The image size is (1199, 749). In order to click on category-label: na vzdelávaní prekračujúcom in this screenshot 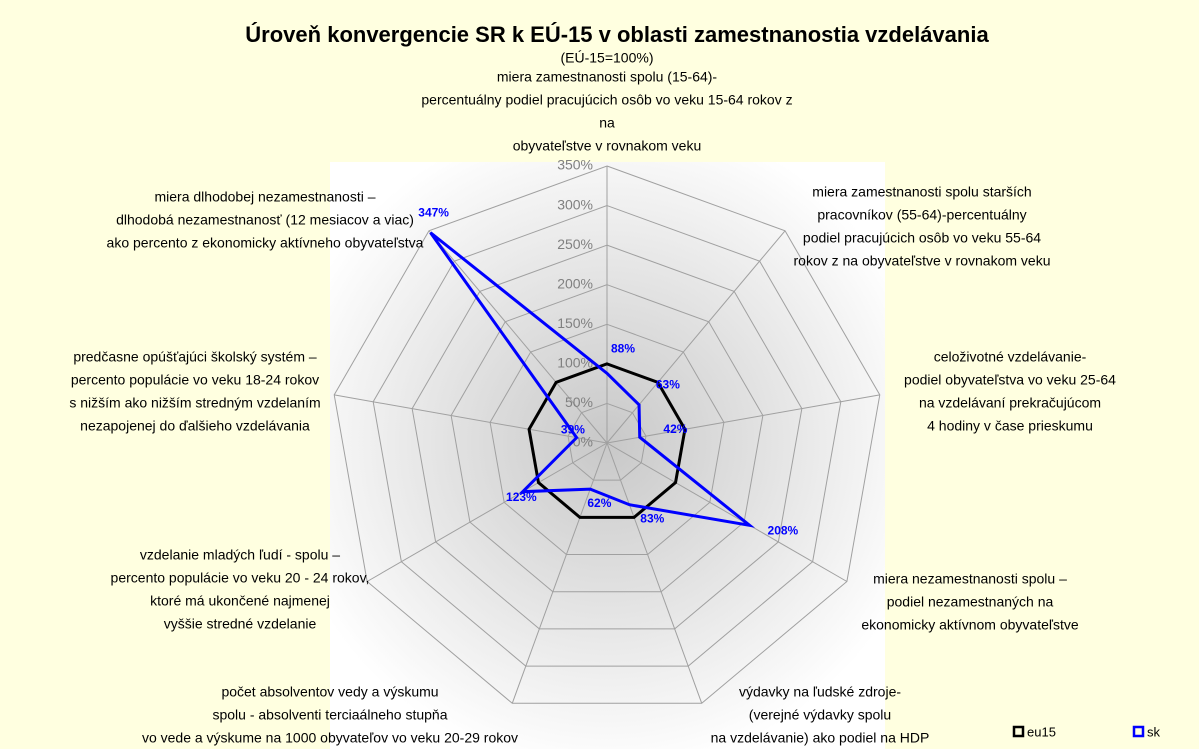, I will do `click(1010, 403)`.